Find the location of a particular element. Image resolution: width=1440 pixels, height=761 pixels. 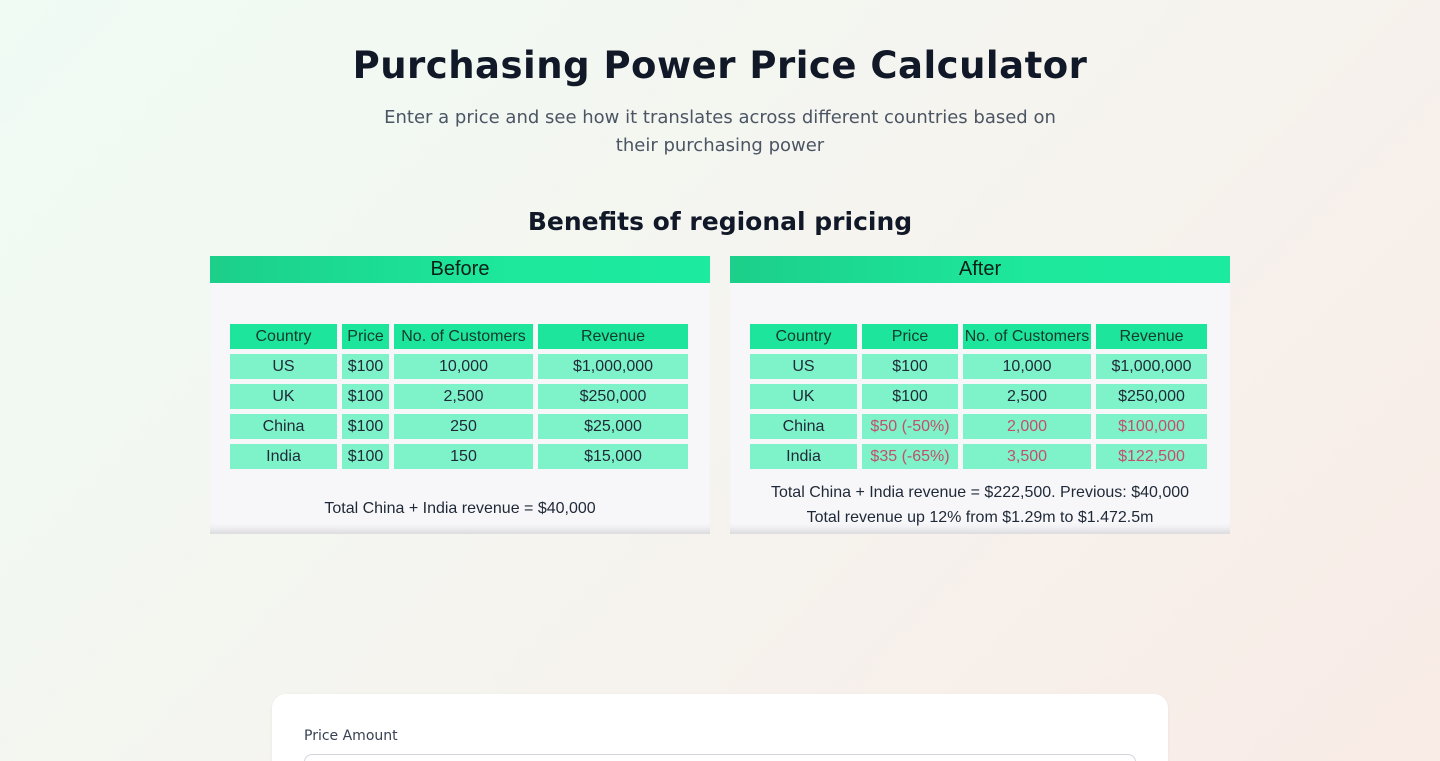

page-title: Purchasing Power Price Calculator is located at coordinates (720, 65).